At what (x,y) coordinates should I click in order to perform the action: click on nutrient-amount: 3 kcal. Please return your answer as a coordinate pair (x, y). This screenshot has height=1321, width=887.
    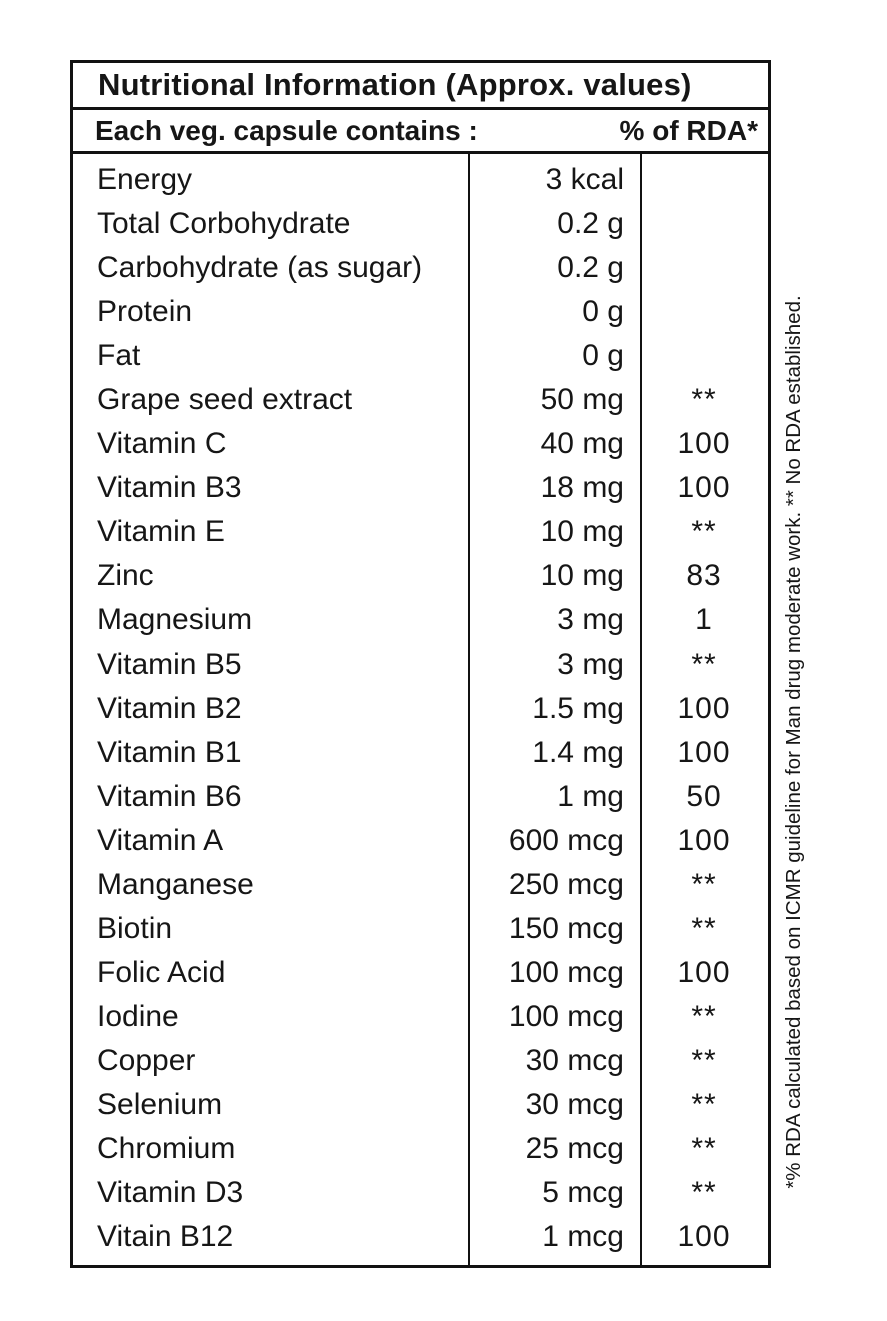
    Looking at the image, I should click on (584, 180).